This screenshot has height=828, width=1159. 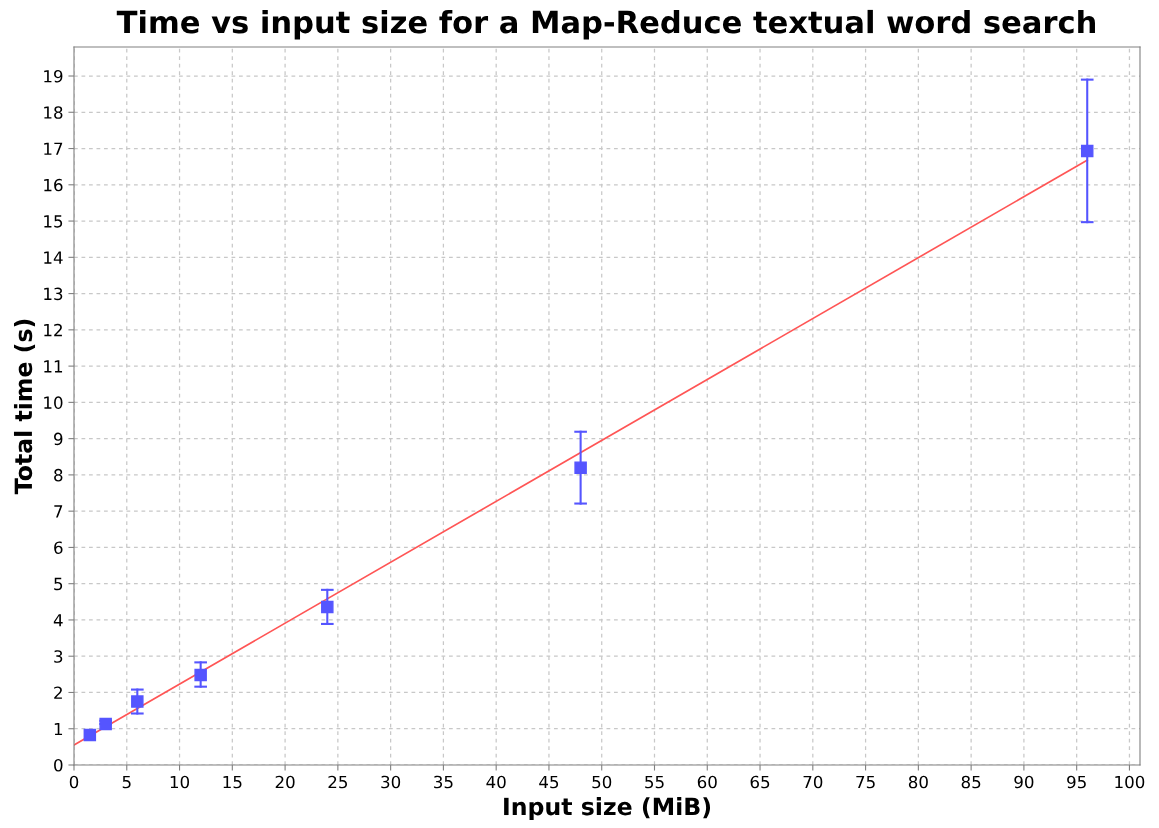 What do you see at coordinates (74, 782) in the screenshot?
I see `x-tick-label: 0` at bounding box center [74, 782].